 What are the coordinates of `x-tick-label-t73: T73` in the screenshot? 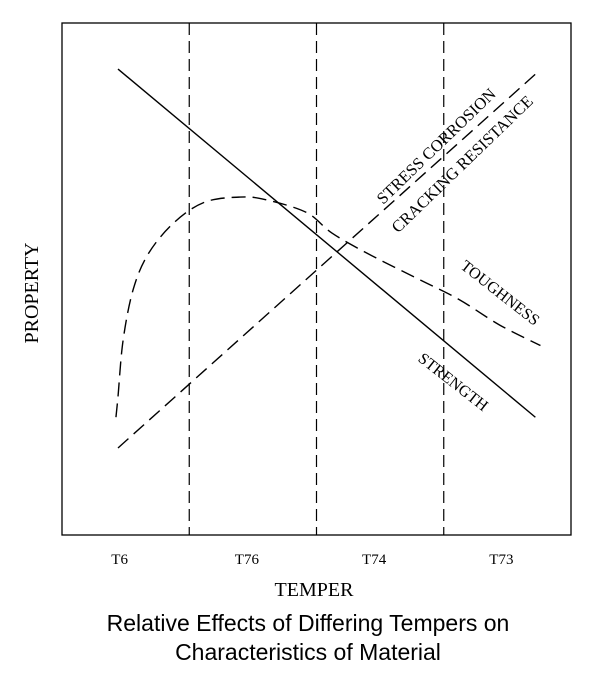 It's located at (501, 560).